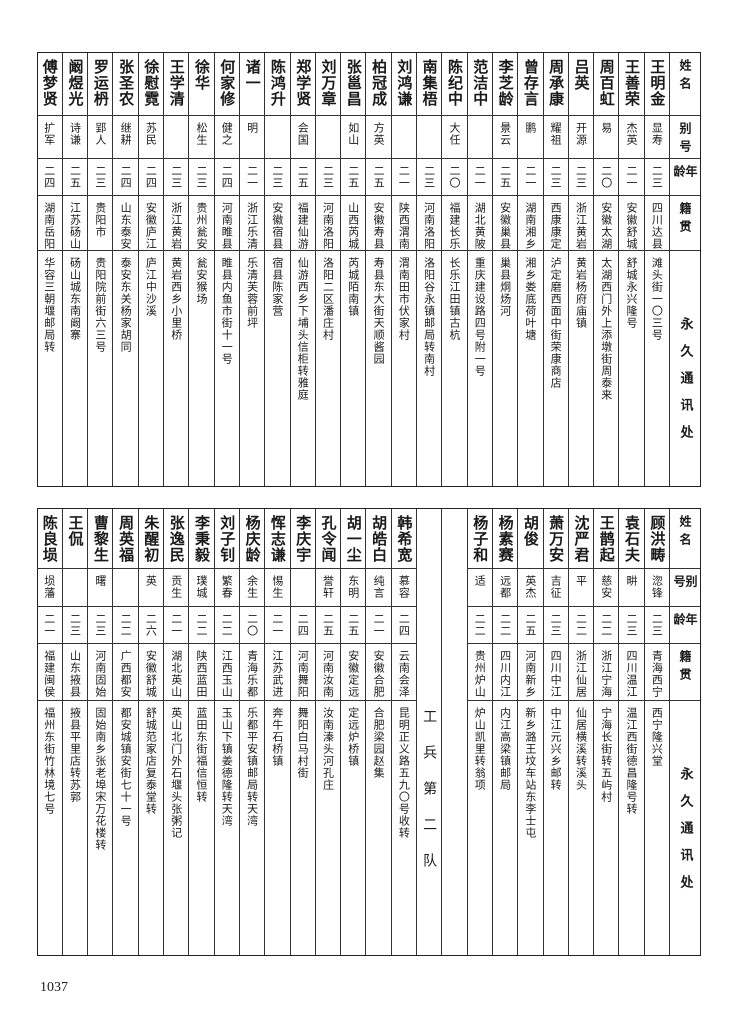  I want to click on person-age: 二一, so click(277, 625).